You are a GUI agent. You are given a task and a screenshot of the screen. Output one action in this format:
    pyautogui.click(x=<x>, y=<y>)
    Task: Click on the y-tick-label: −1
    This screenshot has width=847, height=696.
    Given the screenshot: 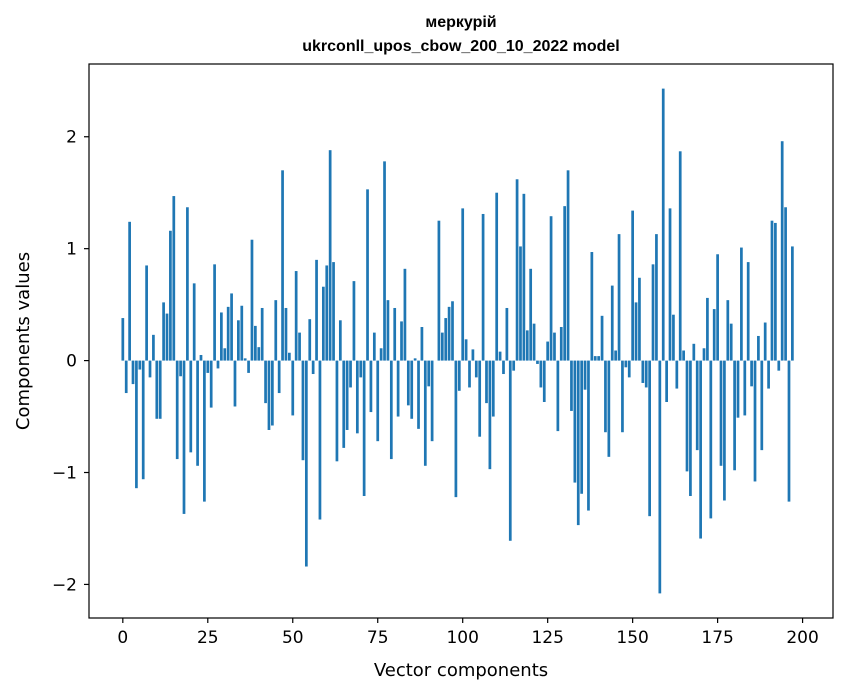 What is the action you would take?
    pyautogui.click(x=64, y=474)
    